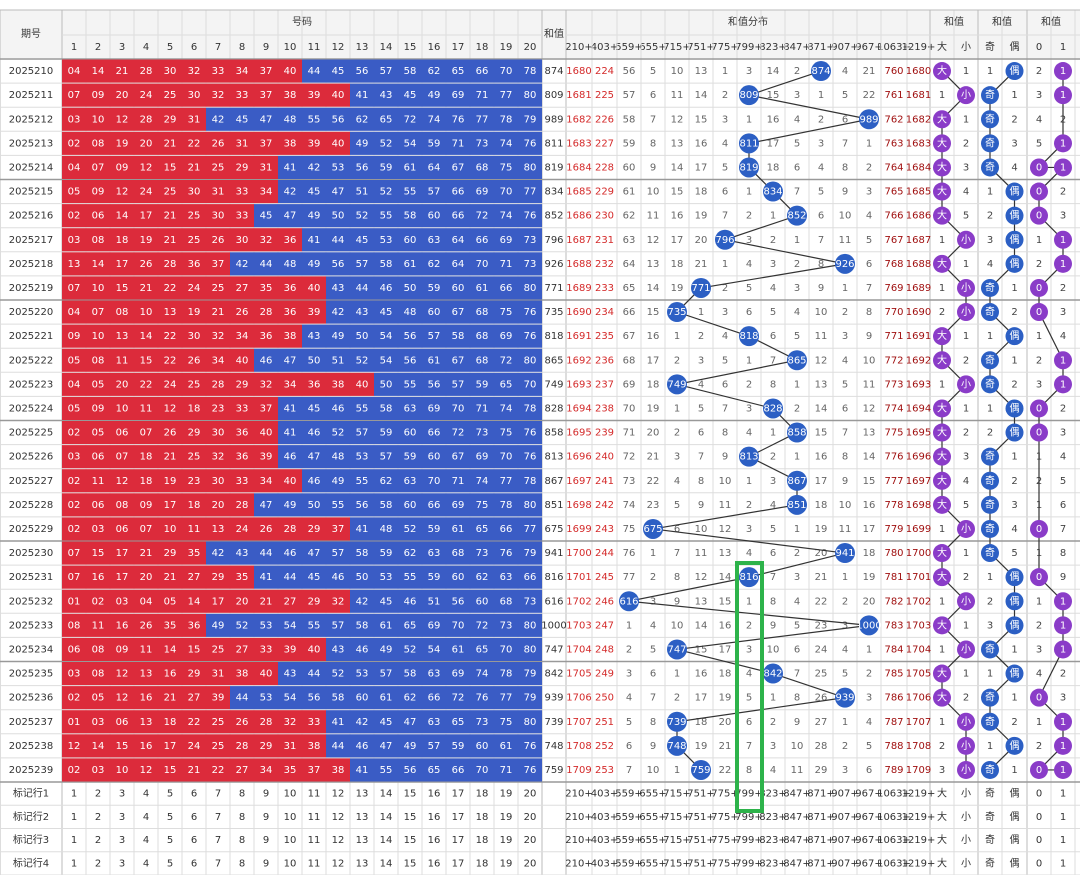 This screenshot has width=1080, height=879. Describe the element at coordinates (942, 166) in the screenshot. I see `side-value: 大` at that location.